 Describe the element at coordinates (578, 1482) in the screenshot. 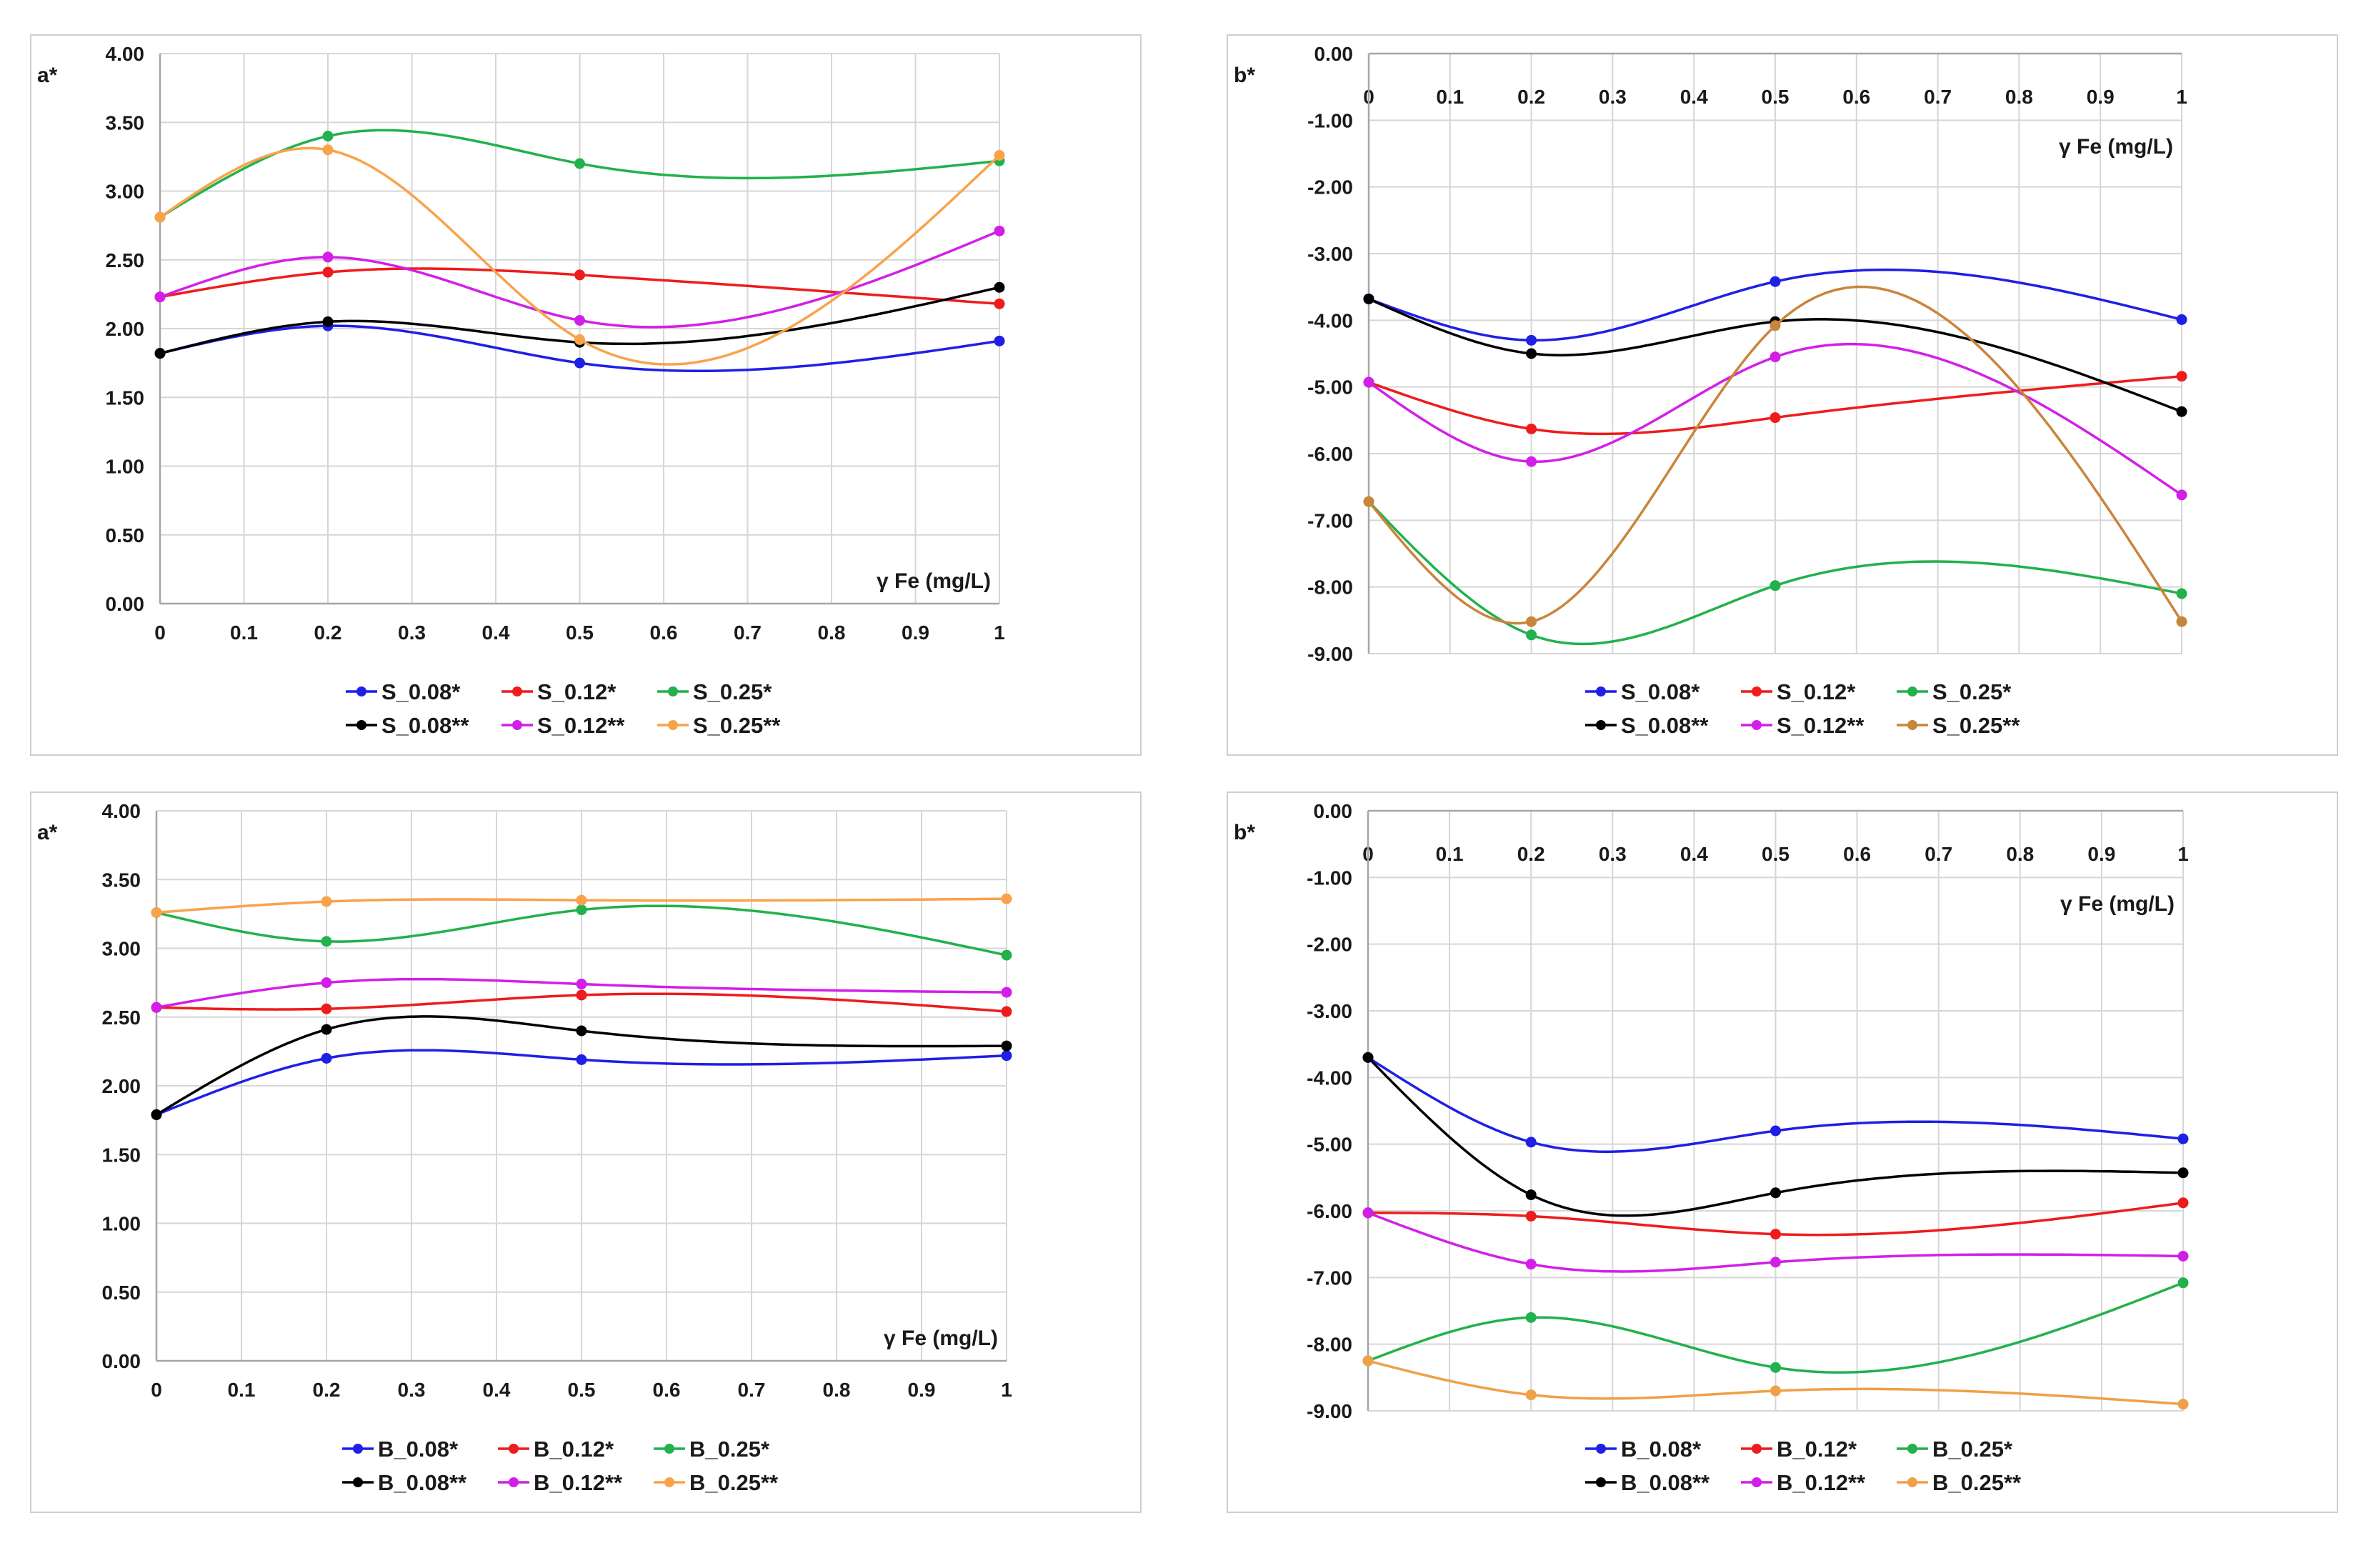

I see `legend-label: B_0.12**` at that location.